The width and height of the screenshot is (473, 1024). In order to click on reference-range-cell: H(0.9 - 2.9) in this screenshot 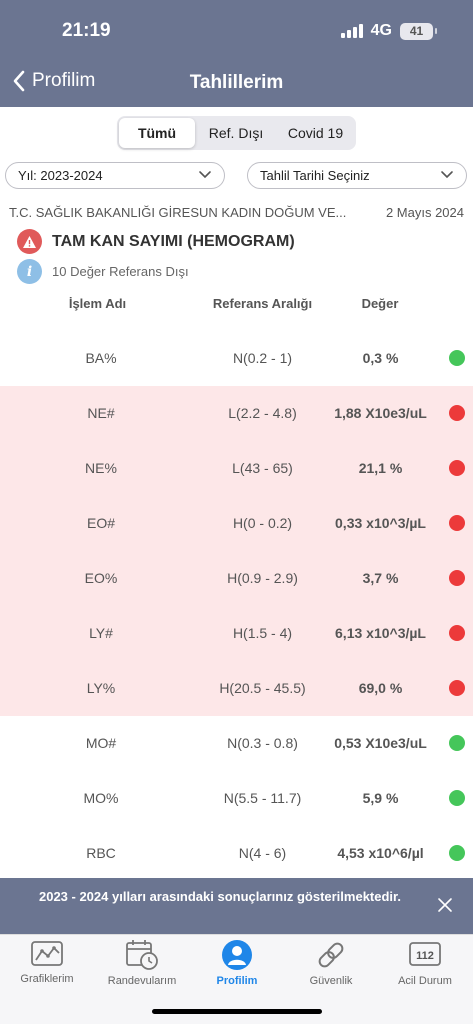, I will do `click(262, 578)`.